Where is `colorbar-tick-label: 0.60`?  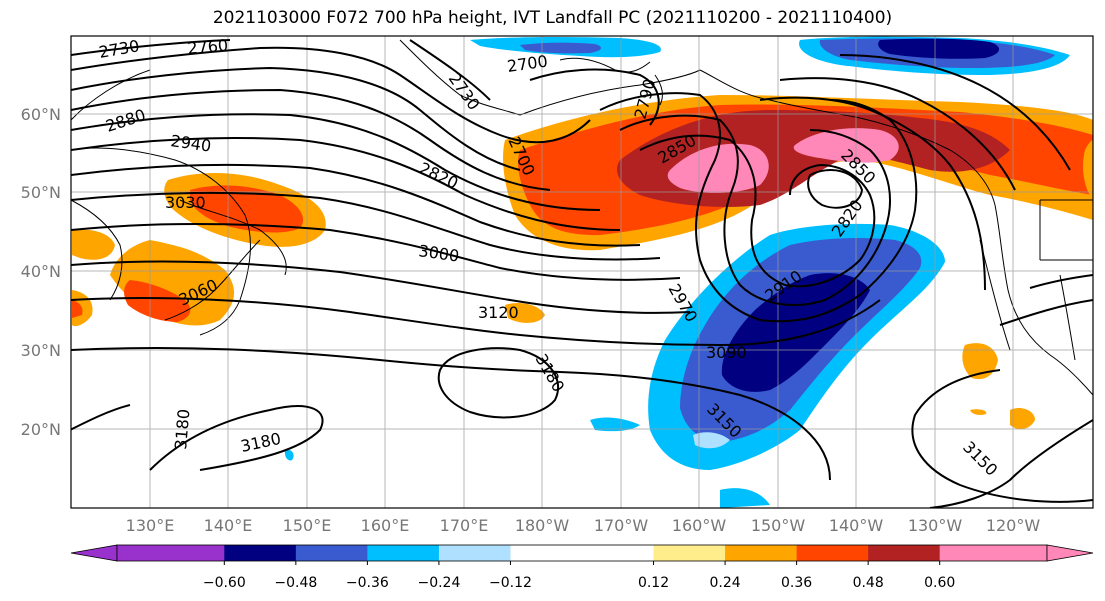
colorbar-tick-label: 0.60 is located at coordinates (939, 583).